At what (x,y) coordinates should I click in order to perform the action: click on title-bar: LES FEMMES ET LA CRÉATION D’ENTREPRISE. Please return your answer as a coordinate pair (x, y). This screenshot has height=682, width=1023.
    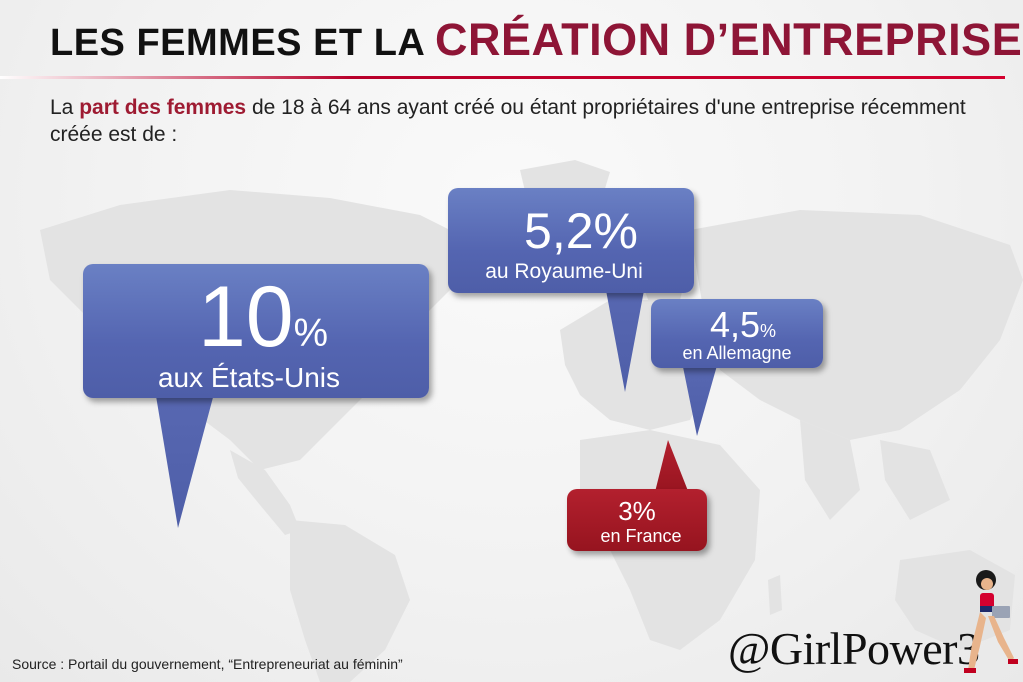
    Looking at the image, I should click on (511, 42).